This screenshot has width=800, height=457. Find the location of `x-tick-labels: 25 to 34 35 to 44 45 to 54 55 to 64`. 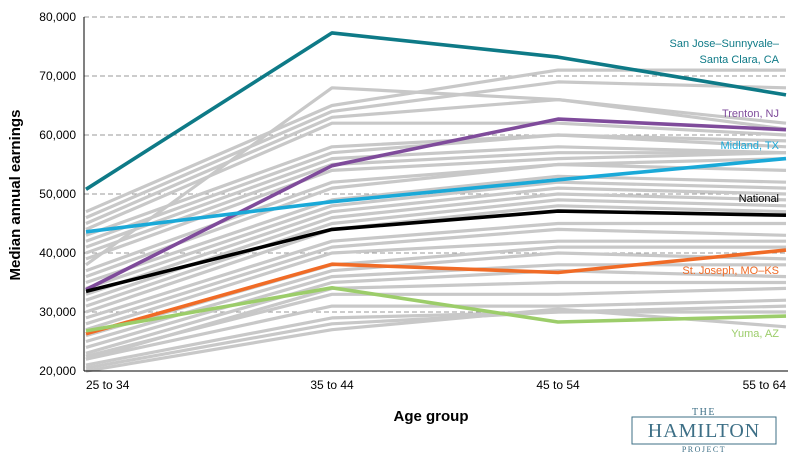

x-tick-labels: 25 to 34 35 to 44 45 to 54 55 to 64 is located at coordinates (436, 385).